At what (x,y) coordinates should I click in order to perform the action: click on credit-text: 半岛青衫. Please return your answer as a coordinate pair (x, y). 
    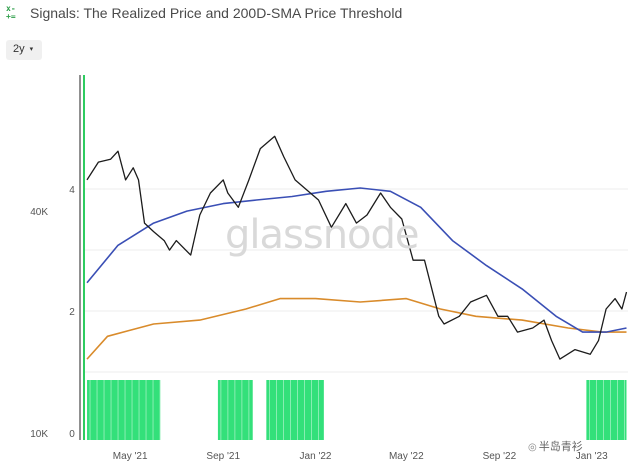
    Looking at the image, I should click on (560, 447).